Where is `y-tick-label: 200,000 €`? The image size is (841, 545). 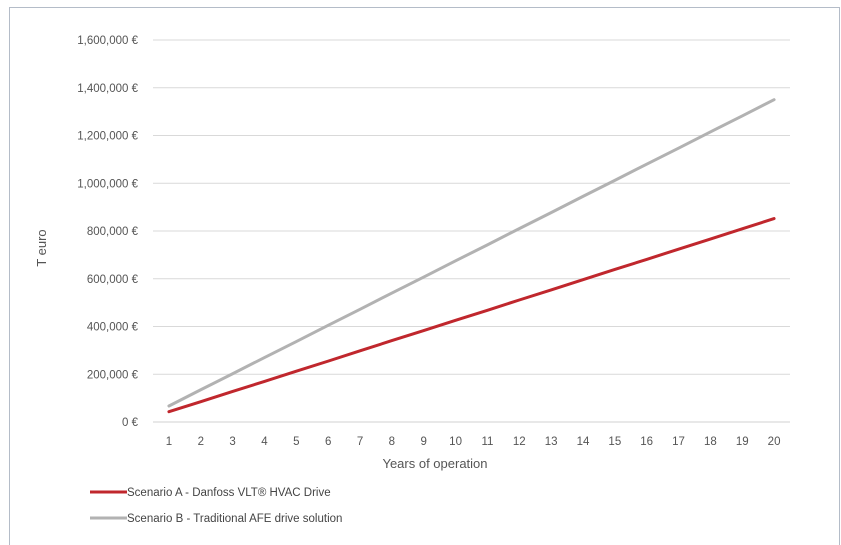
y-tick-label: 200,000 € is located at coordinates (113, 375).